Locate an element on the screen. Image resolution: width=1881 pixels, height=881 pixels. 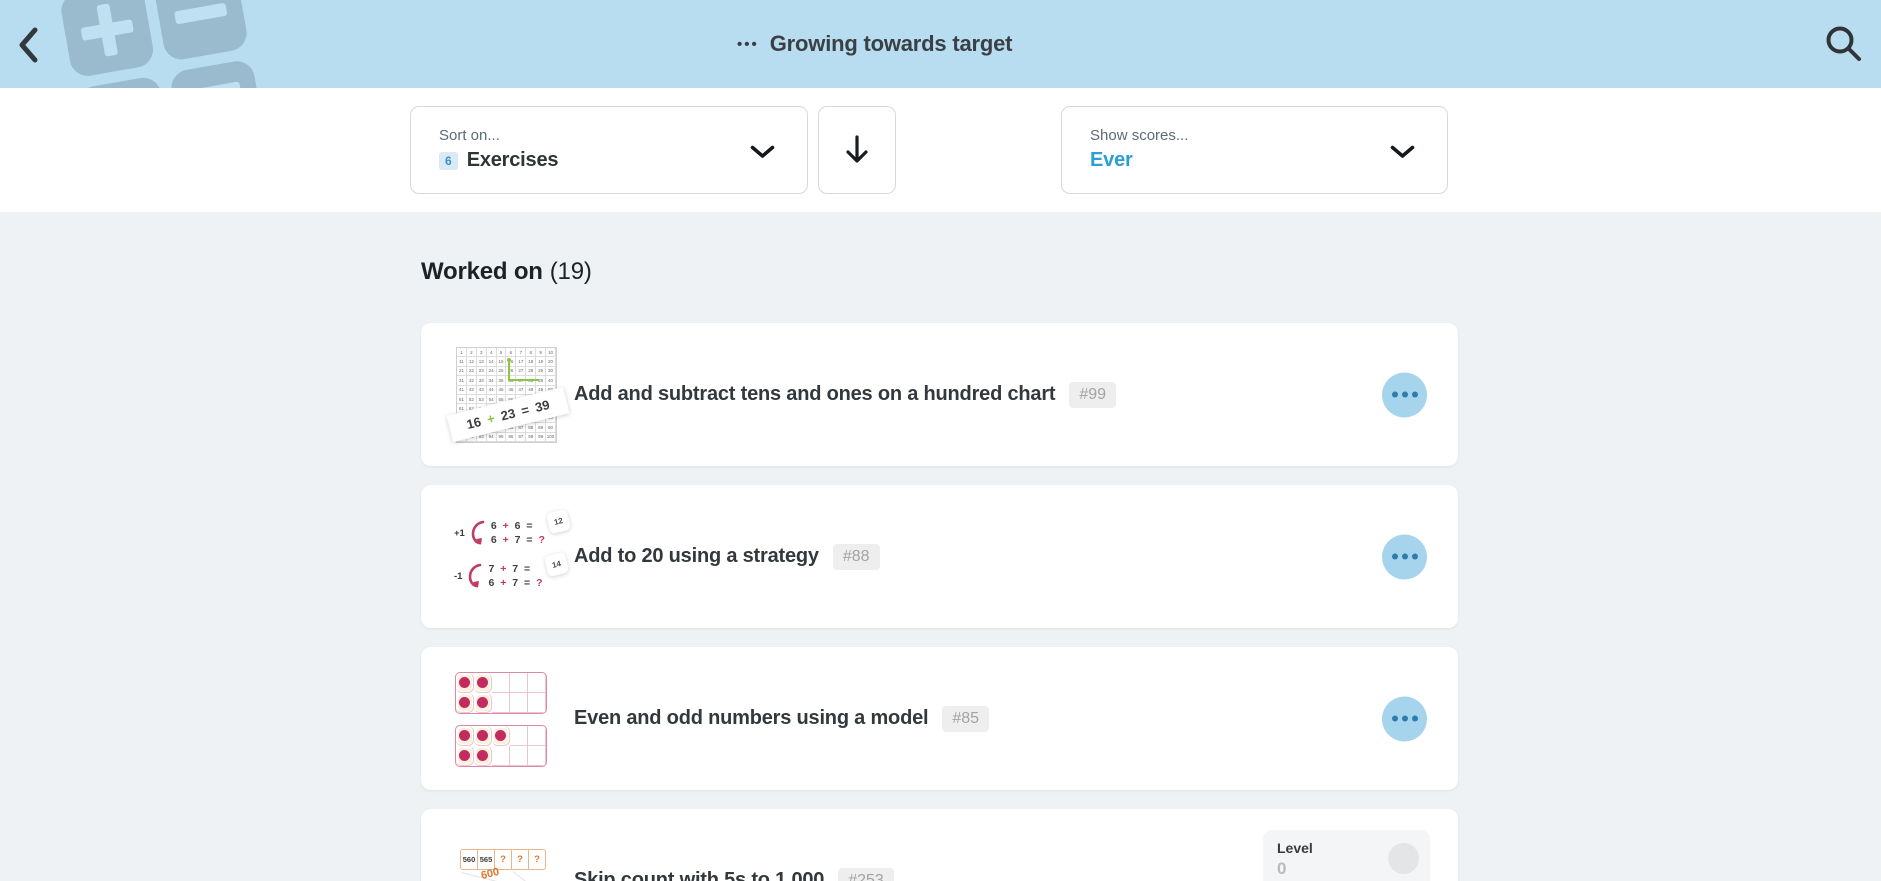
delta-label: +1 is located at coordinates (459, 533).